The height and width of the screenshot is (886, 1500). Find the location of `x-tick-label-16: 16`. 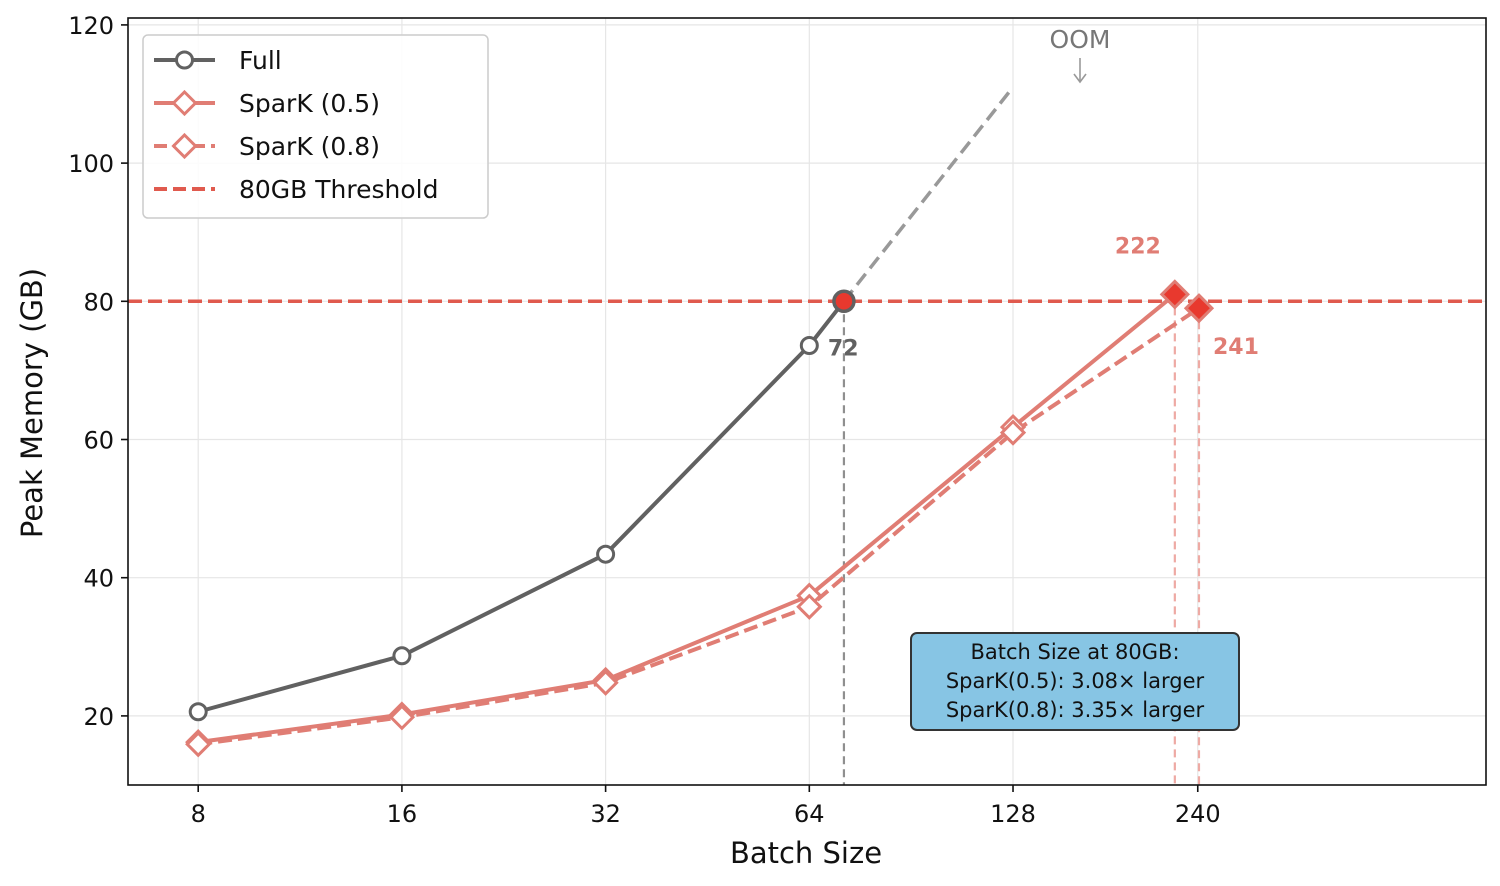

x-tick-label-16: 16 is located at coordinates (402, 814).